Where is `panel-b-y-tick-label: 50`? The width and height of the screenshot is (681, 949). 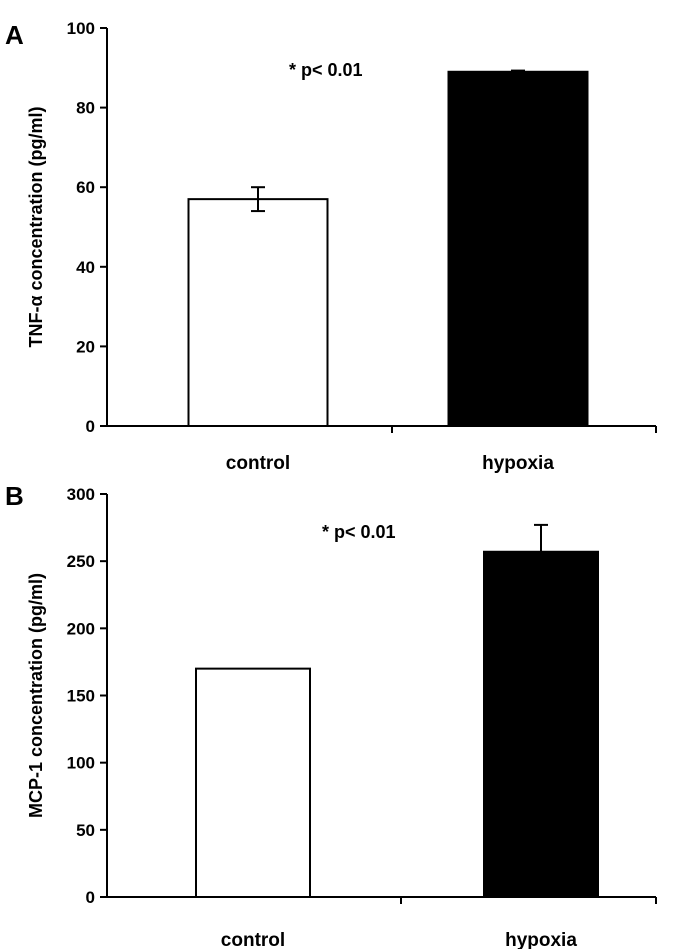 panel-b-y-tick-label: 50 is located at coordinates (85, 830).